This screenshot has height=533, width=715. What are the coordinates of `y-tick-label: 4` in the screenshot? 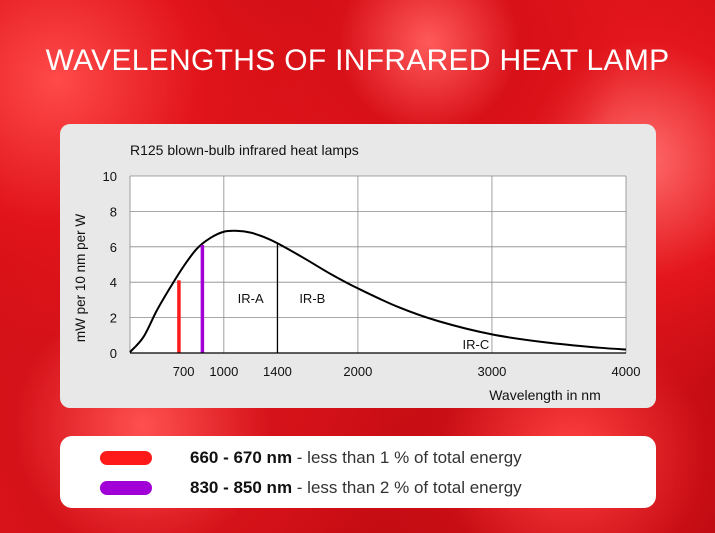 It's located at (113, 282).